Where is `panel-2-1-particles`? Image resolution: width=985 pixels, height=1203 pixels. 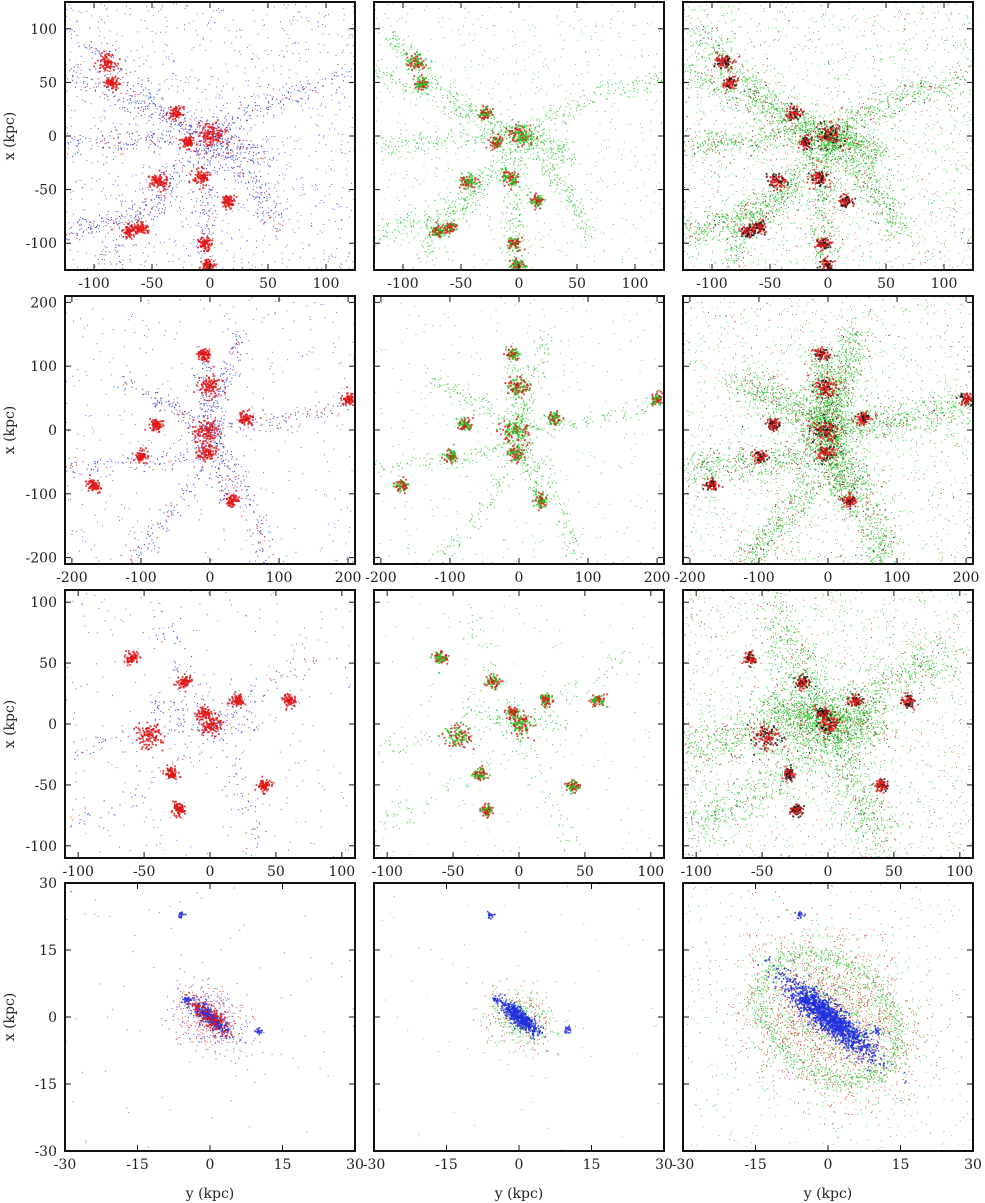 panel-2-1-particles is located at coordinates (210, 430).